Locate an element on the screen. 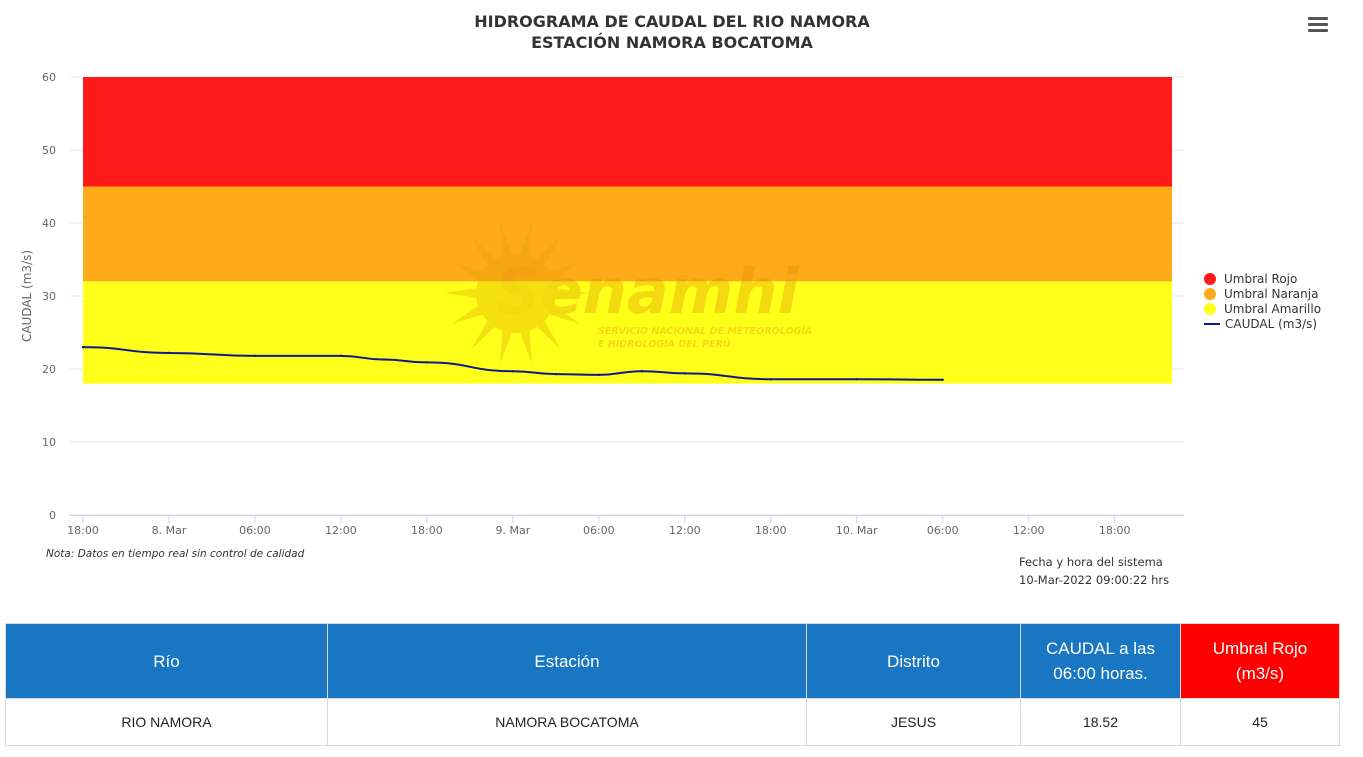 The image size is (1363, 757). cell-caudal: 18.52 is located at coordinates (1100, 722).